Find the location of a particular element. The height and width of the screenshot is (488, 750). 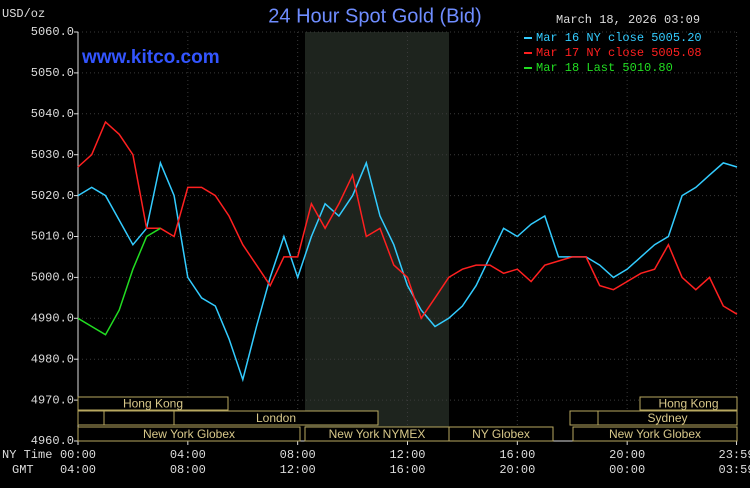

y-tick-label: 4960.0 is located at coordinates (52, 441).